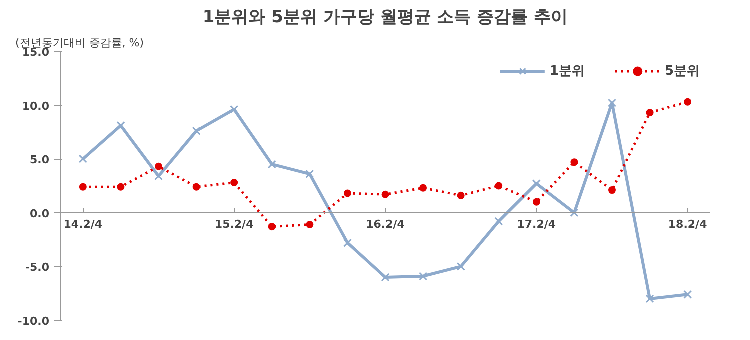  I want to click on legend-label: 1분위, so click(567, 71).